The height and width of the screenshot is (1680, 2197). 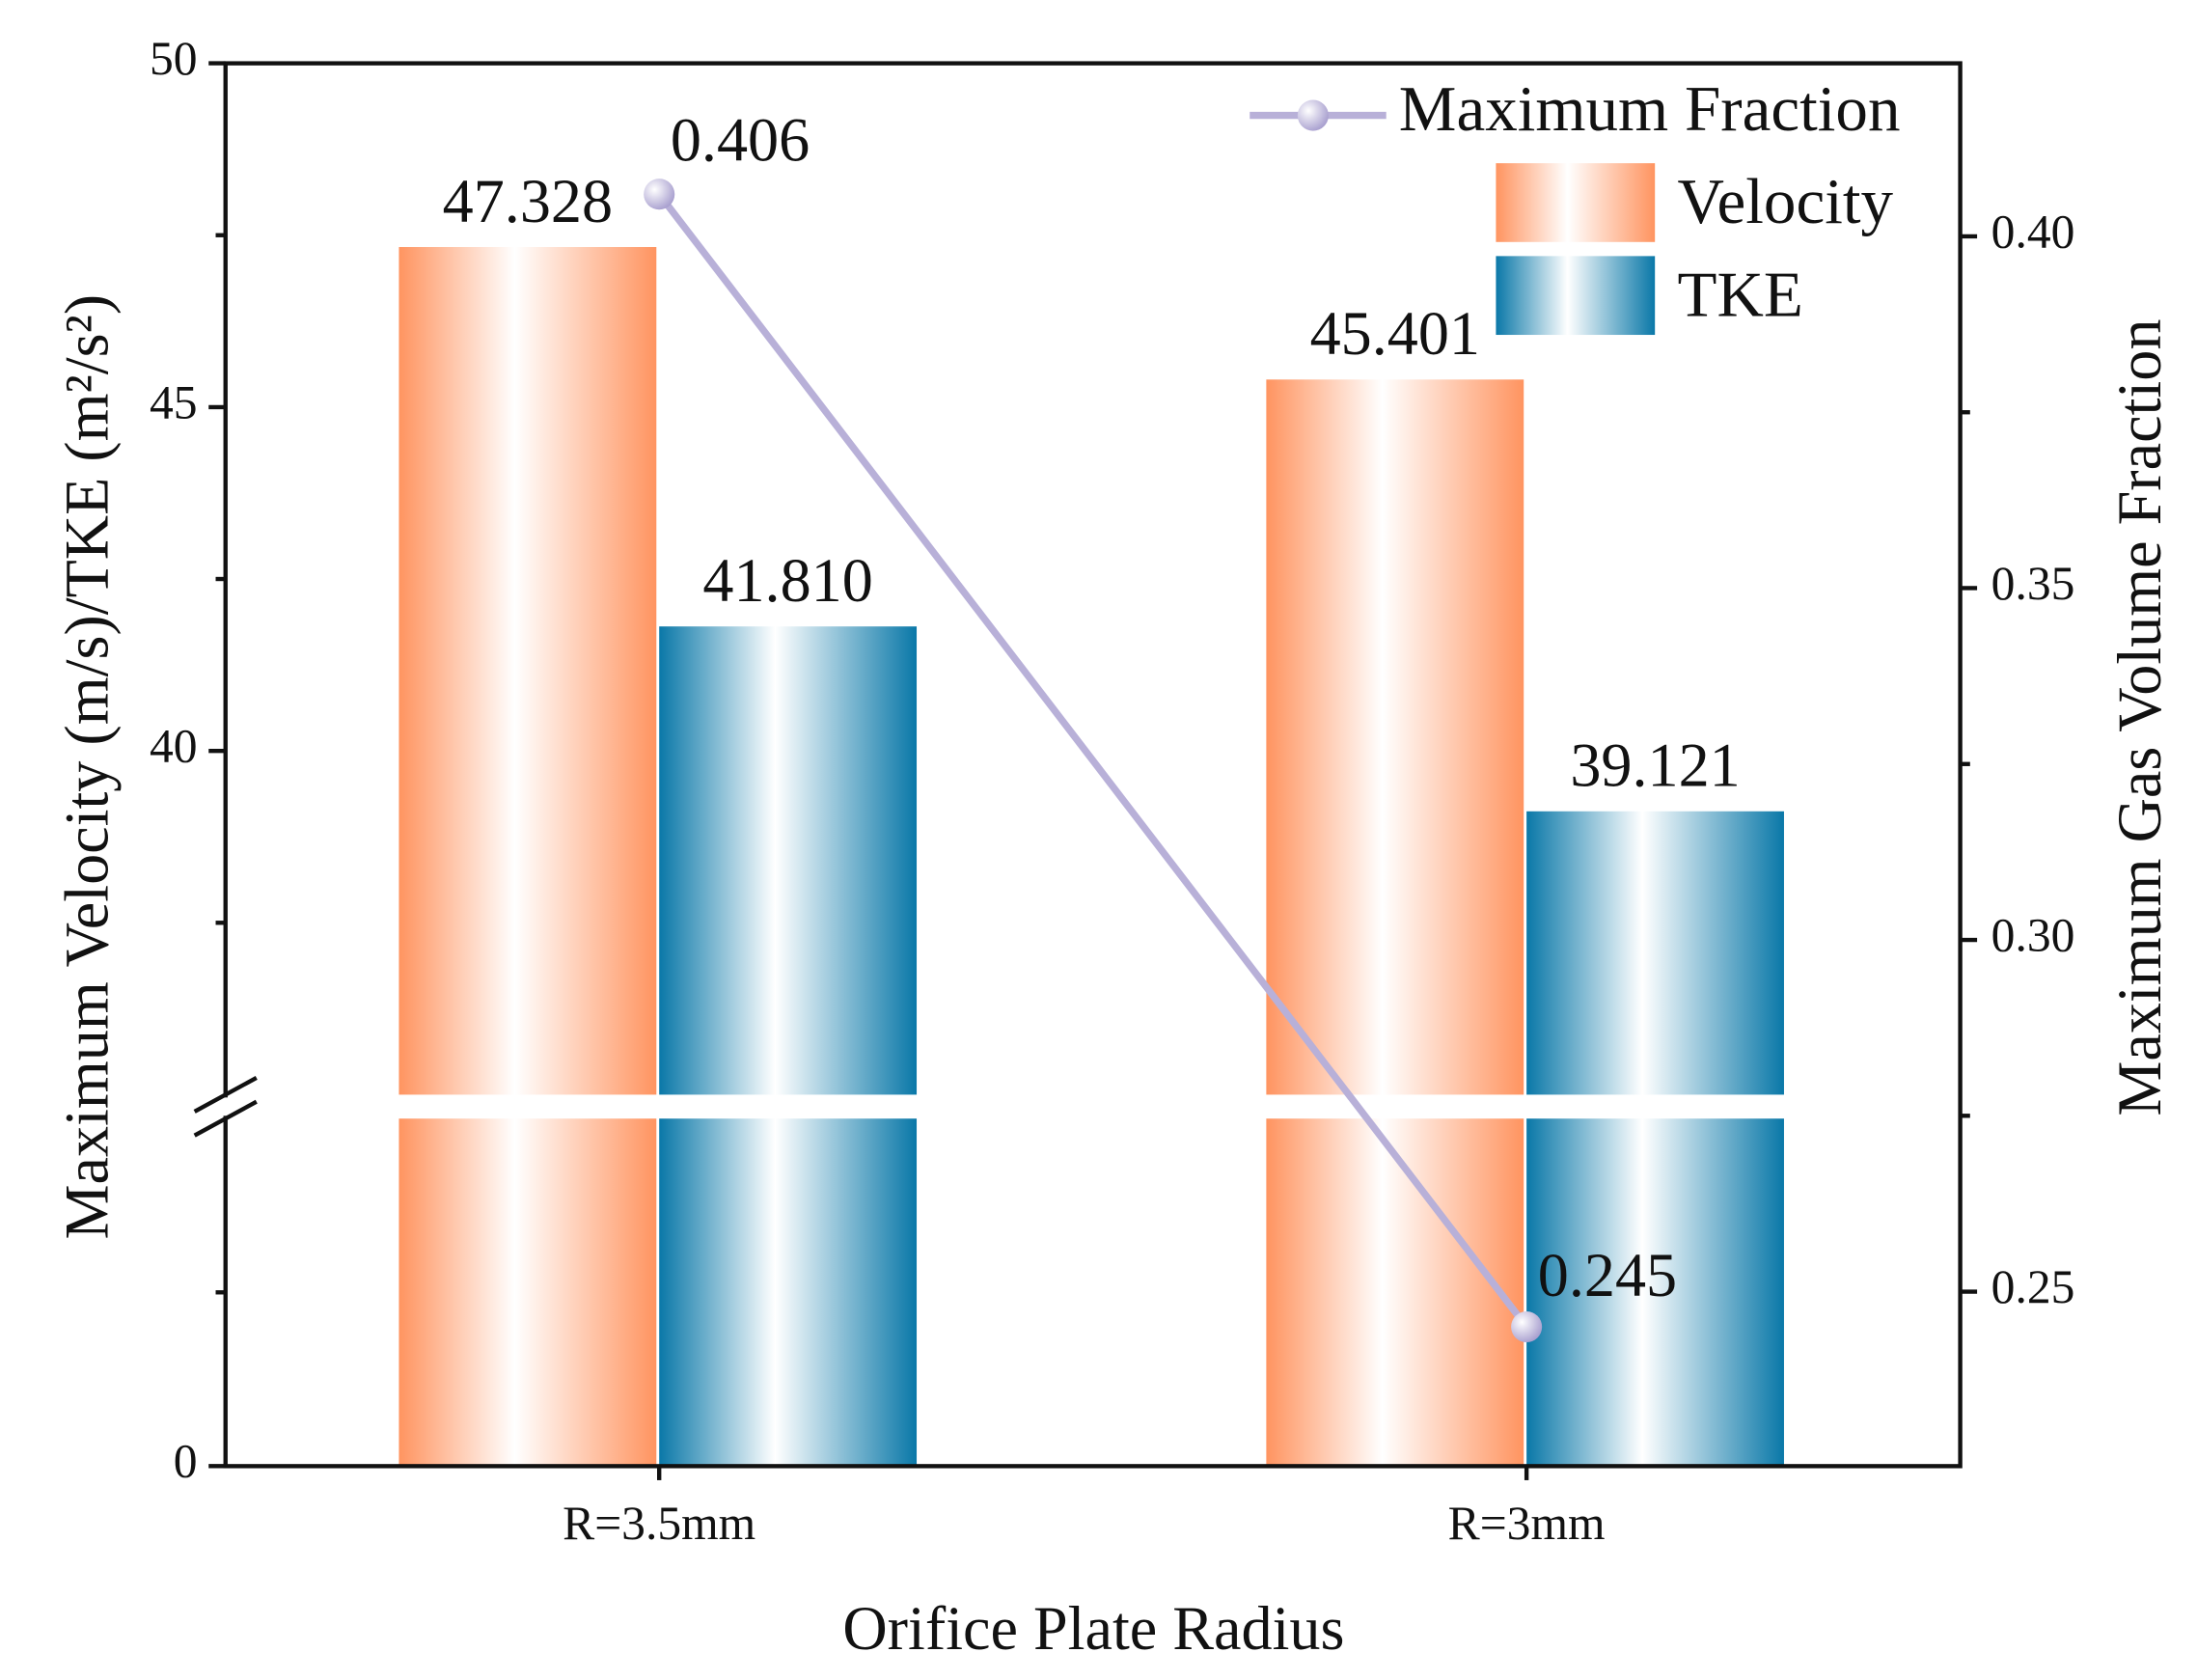 What do you see at coordinates (2033, 231) in the screenshot?
I see `y2-tick-label: 0.40` at bounding box center [2033, 231].